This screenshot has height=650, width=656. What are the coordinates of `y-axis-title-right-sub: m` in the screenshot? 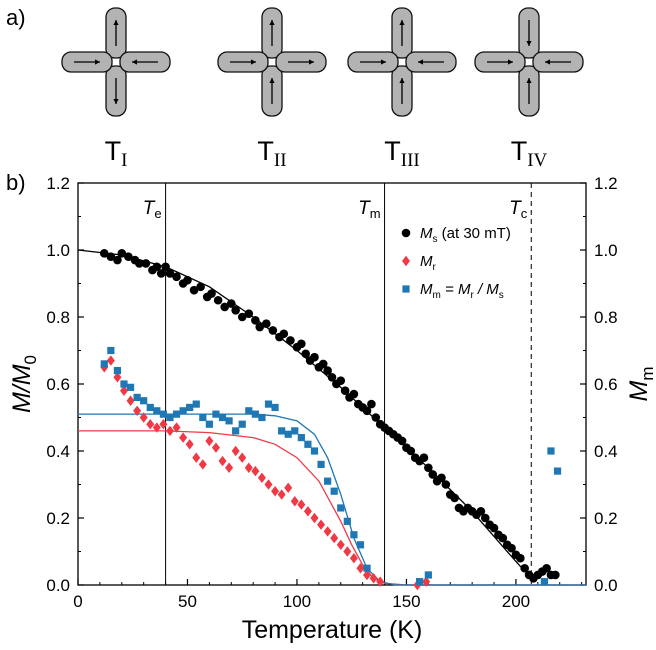 It's located at (647, 374).